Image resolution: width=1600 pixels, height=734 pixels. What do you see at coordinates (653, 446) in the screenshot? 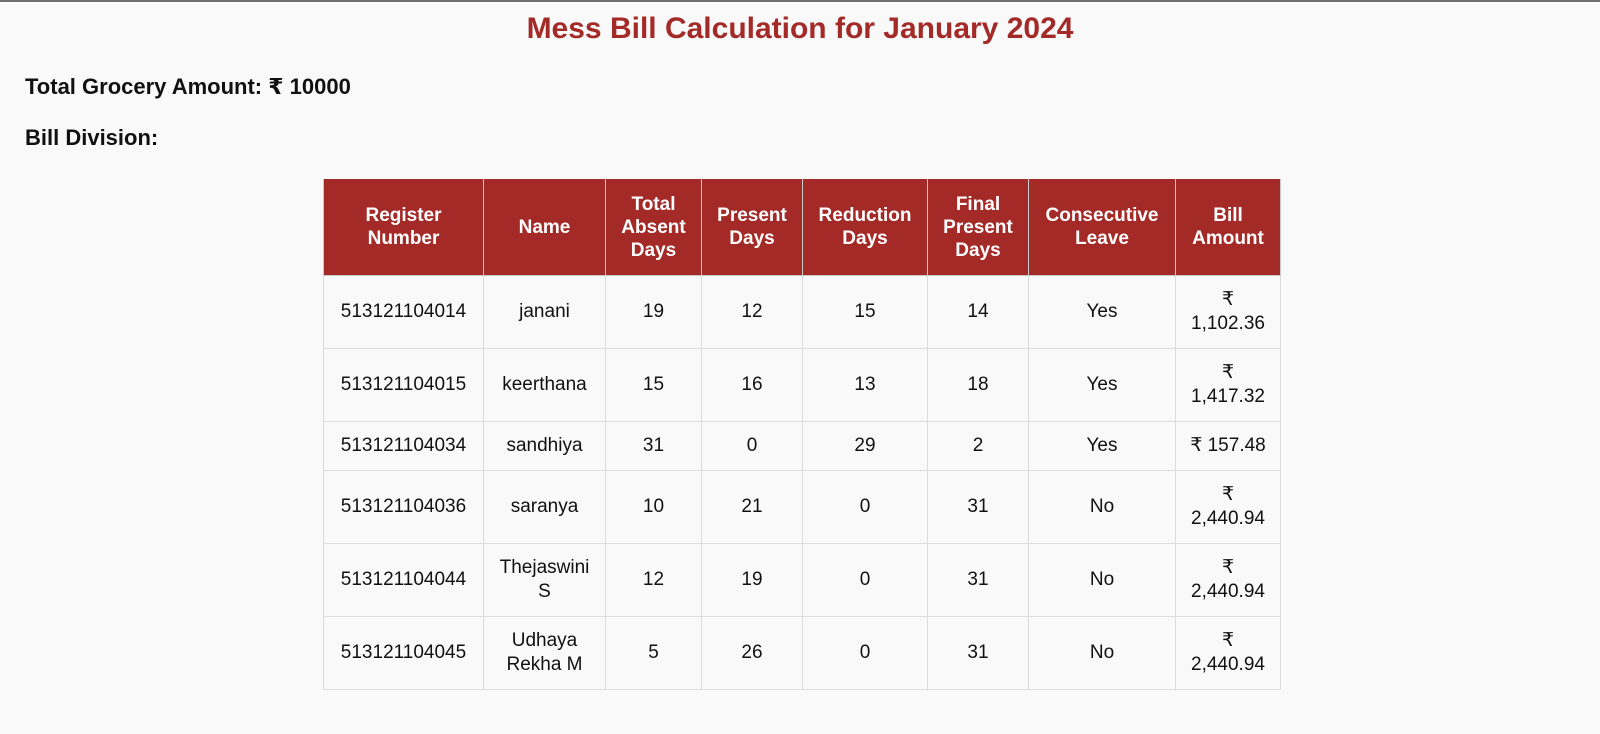
I see `total-absent-days-cell: 31` at bounding box center [653, 446].